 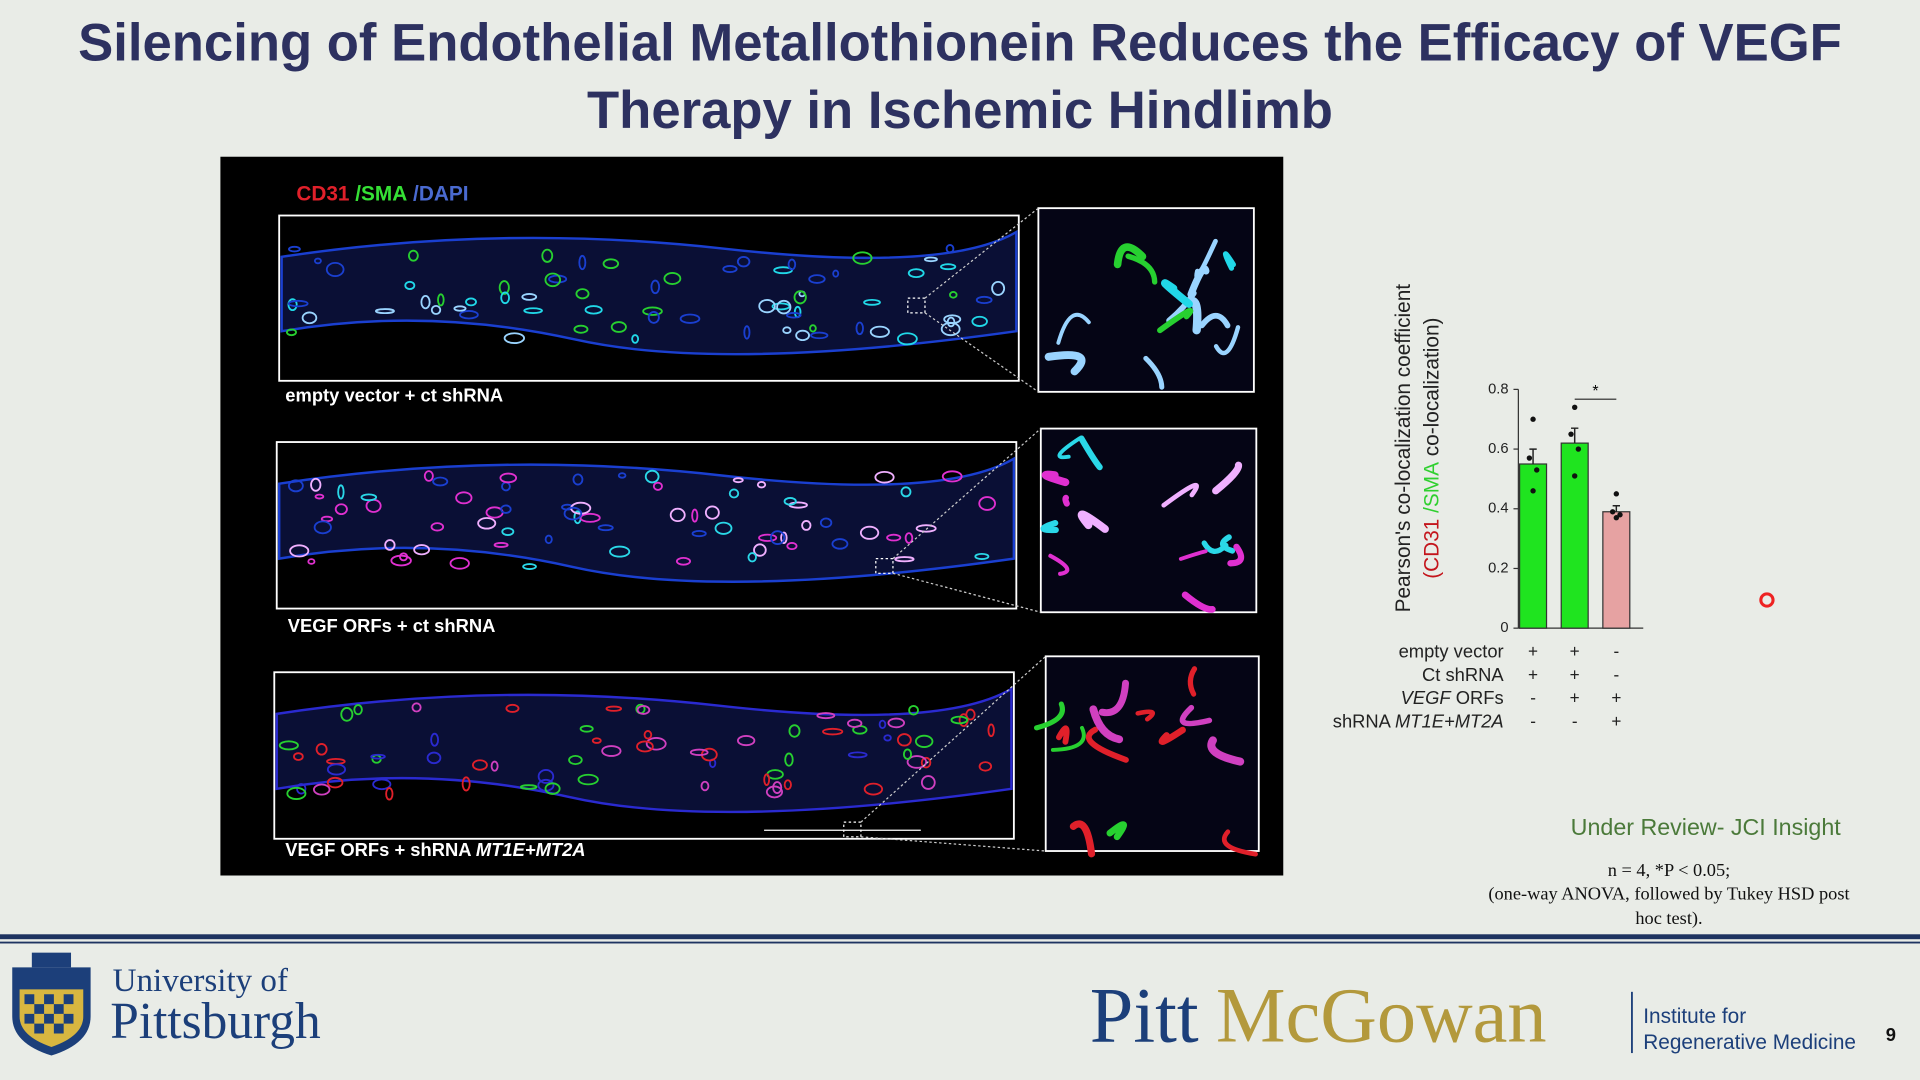 What do you see at coordinates (1427, 697) in the screenshot?
I see `label-part: VEGF` at bounding box center [1427, 697].